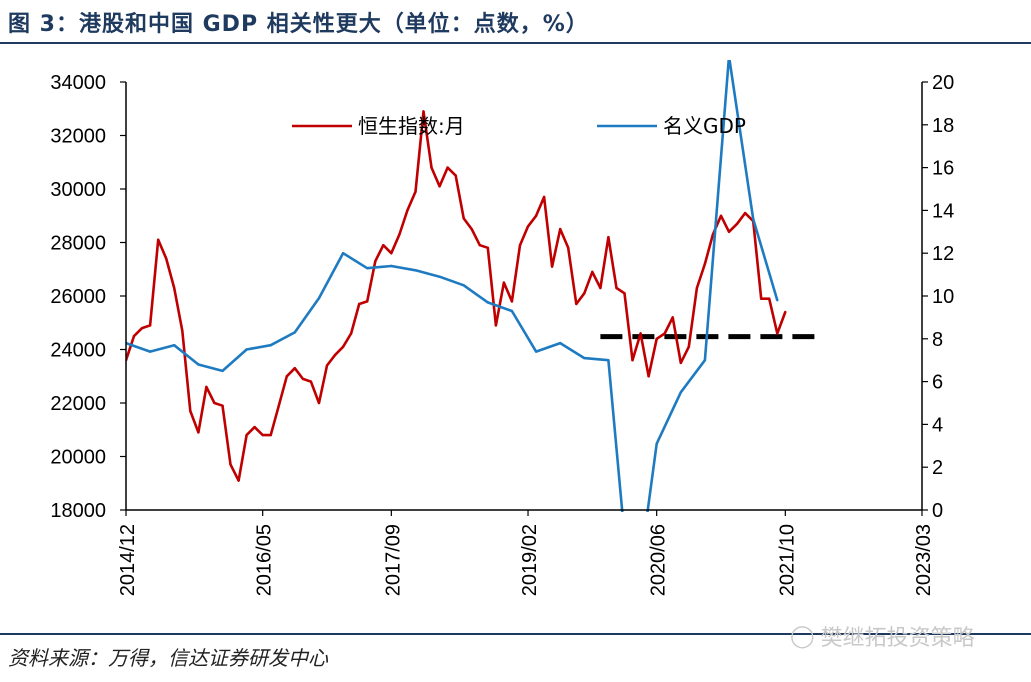  Describe the element at coordinates (704, 126) in the screenshot. I see `legend-label-2: 名义GDP` at that location.